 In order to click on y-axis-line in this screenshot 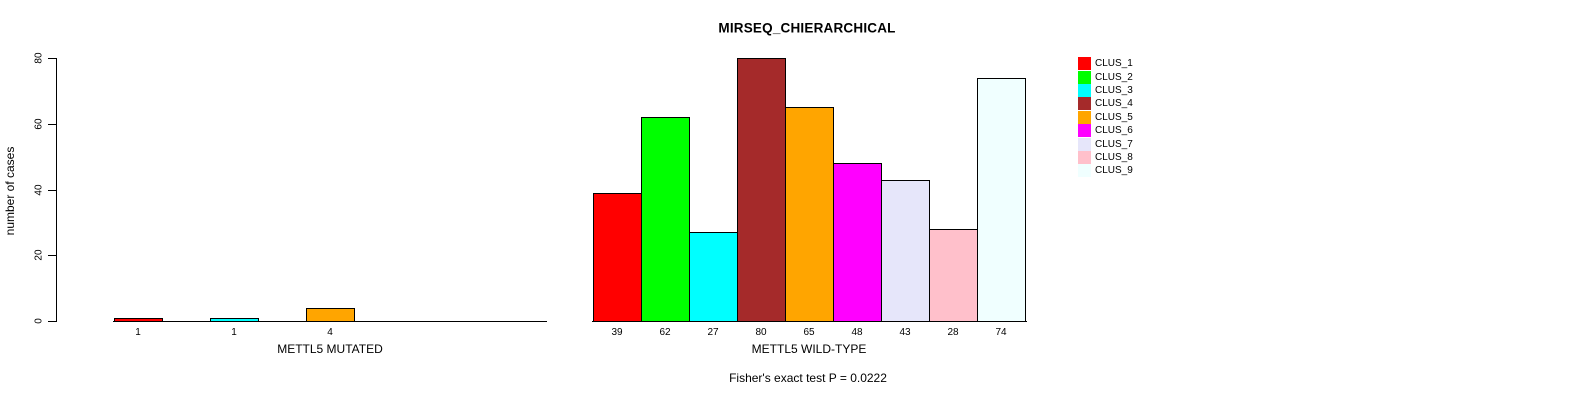, I will do `click(56, 190)`.